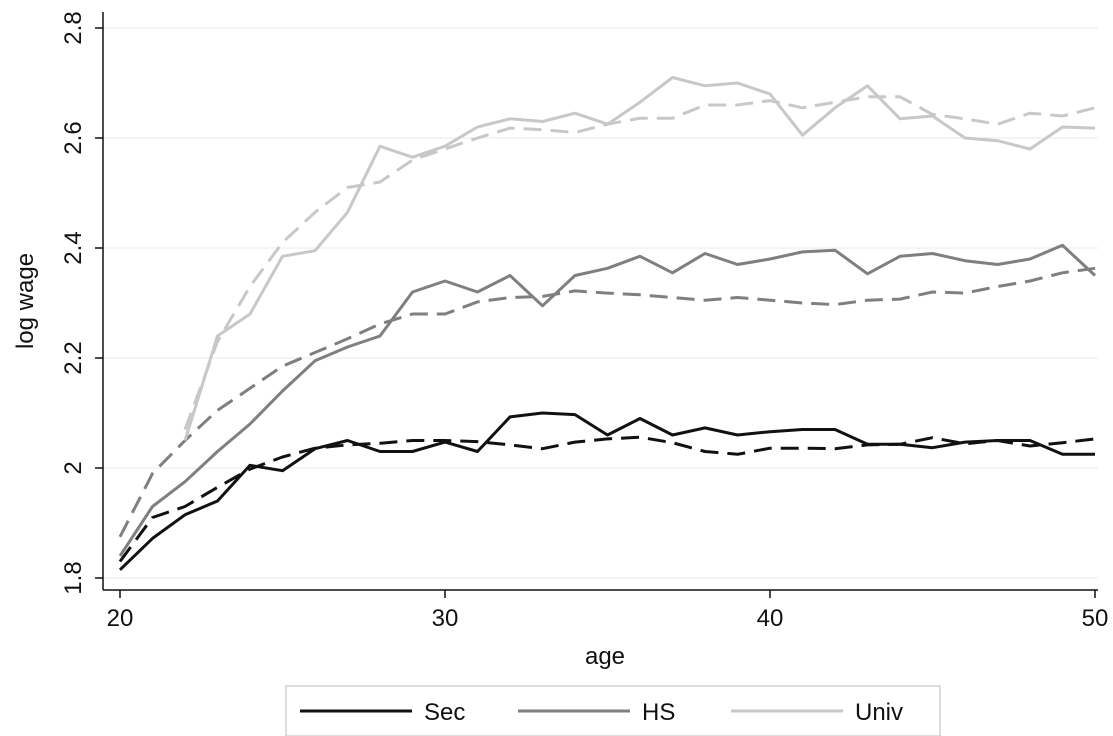 Image resolution: width=1113 pixels, height=736 pixels. Describe the element at coordinates (73, 357) in the screenshot. I see `y-tick-label: 2.2` at that location.